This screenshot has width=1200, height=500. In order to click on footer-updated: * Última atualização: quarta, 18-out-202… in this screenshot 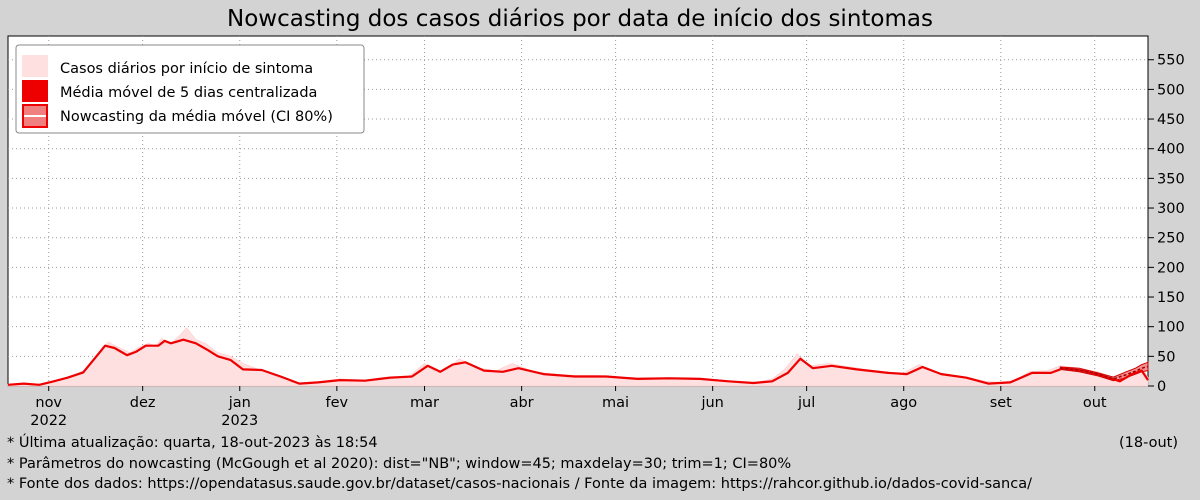, I will do `click(192, 443)`.